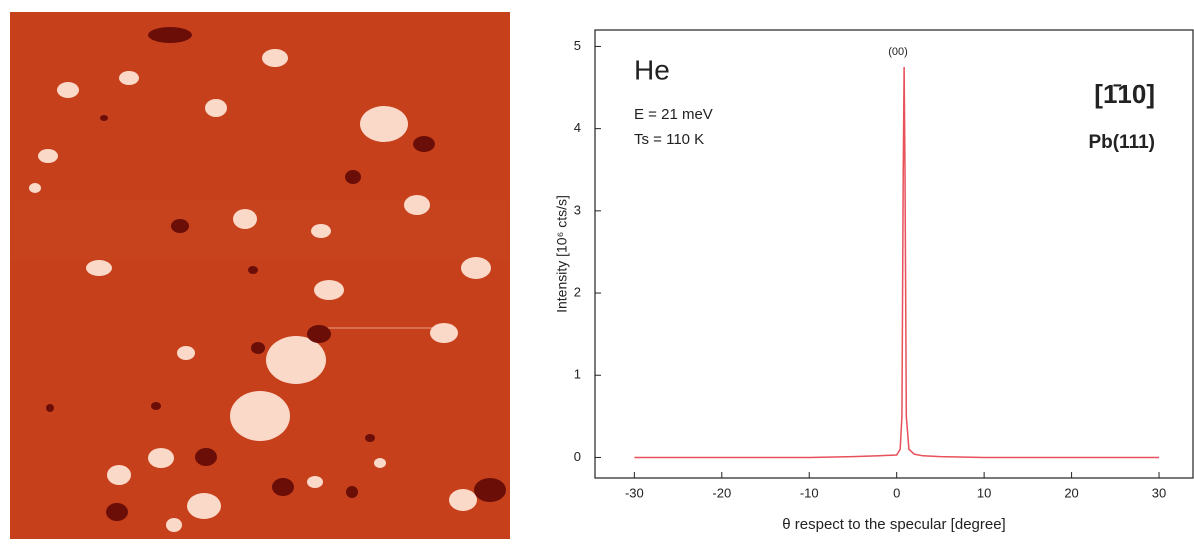 The height and width of the screenshot is (544, 1194). Describe the element at coordinates (898, 52) in the screenshot. I see `peak-label: (00)` at that location.